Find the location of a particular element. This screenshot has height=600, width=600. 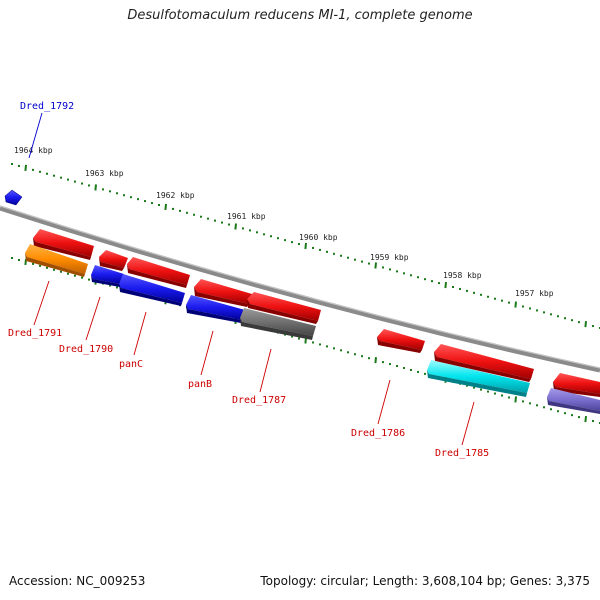

gene-label-panb: panB is located at coordinates (200, 384).